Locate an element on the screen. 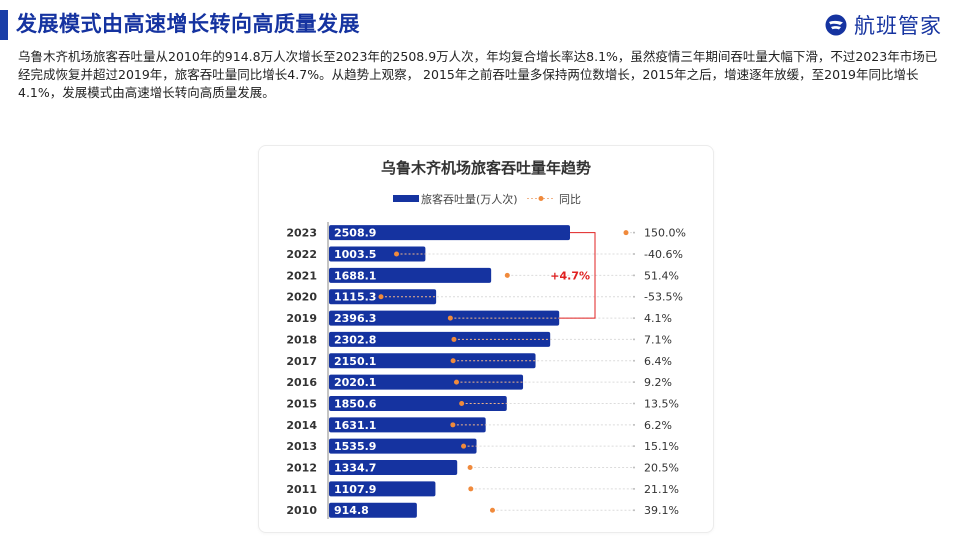 The image size is (960, 540). bar-value-label: 2020.1 is located at coordinates (355, 382).